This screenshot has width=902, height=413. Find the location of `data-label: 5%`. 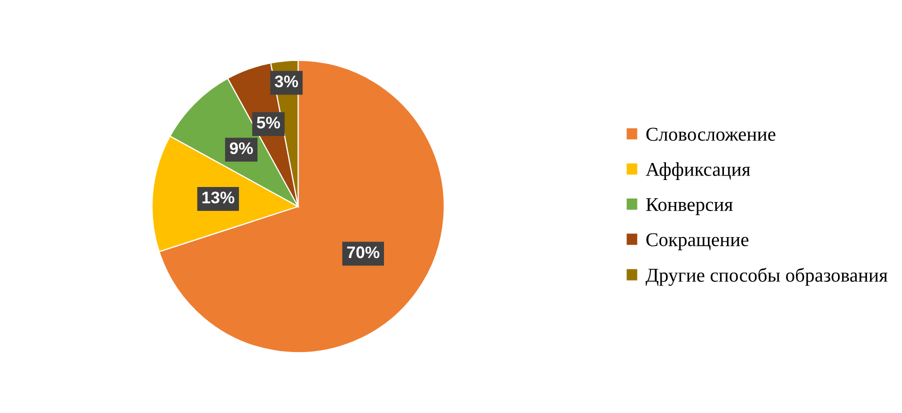

data-label: 5% is located at coordinates (268, 122).